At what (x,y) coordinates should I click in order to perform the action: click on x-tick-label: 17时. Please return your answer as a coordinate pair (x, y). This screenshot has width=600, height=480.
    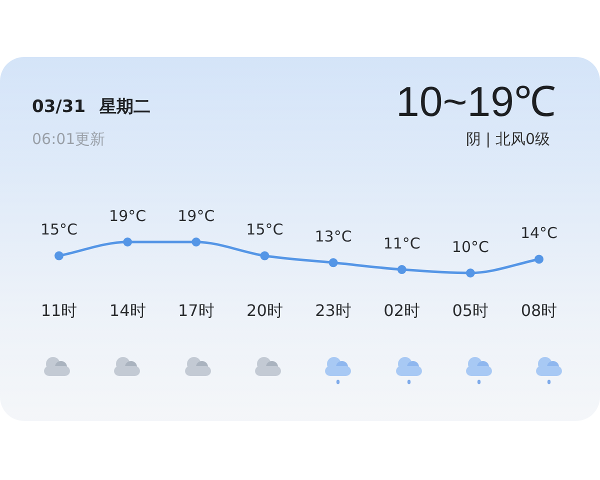
    Looking at the image, I should click on (196, 310).